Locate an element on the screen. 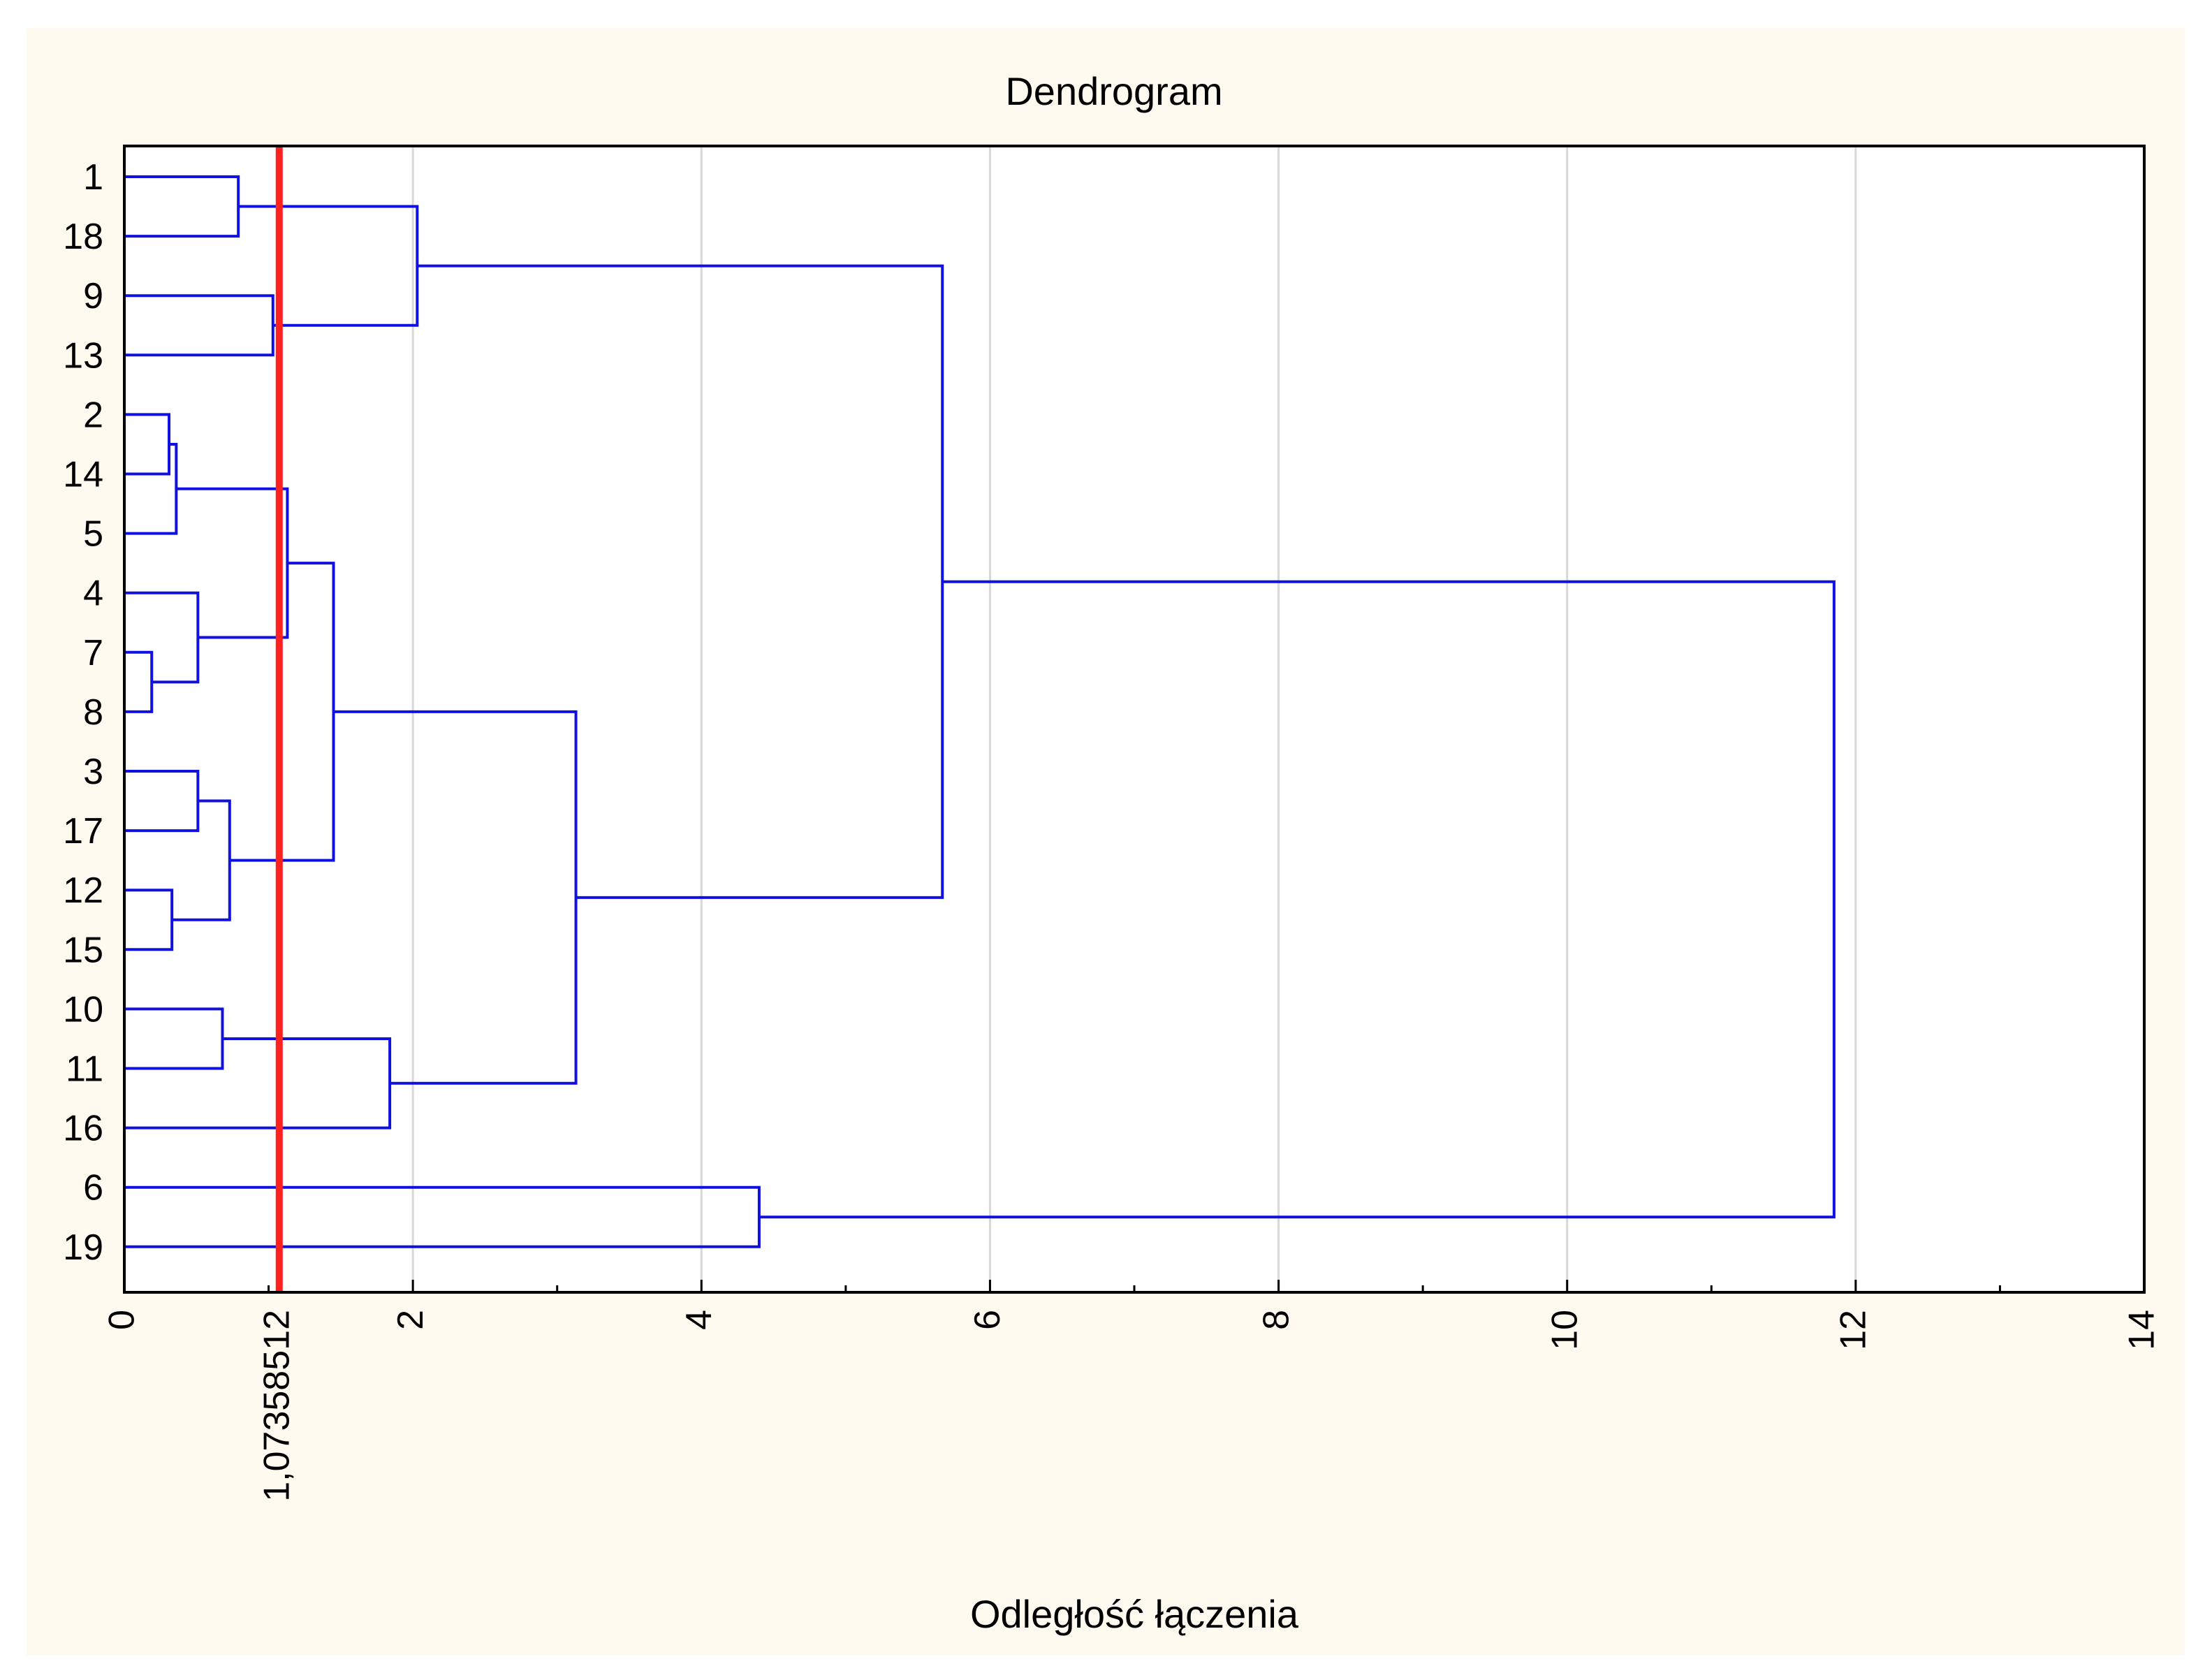 The width and height of the screenshot is (2212, 1680). merge-link-m5-m2 is located at coordinates (201, 860).